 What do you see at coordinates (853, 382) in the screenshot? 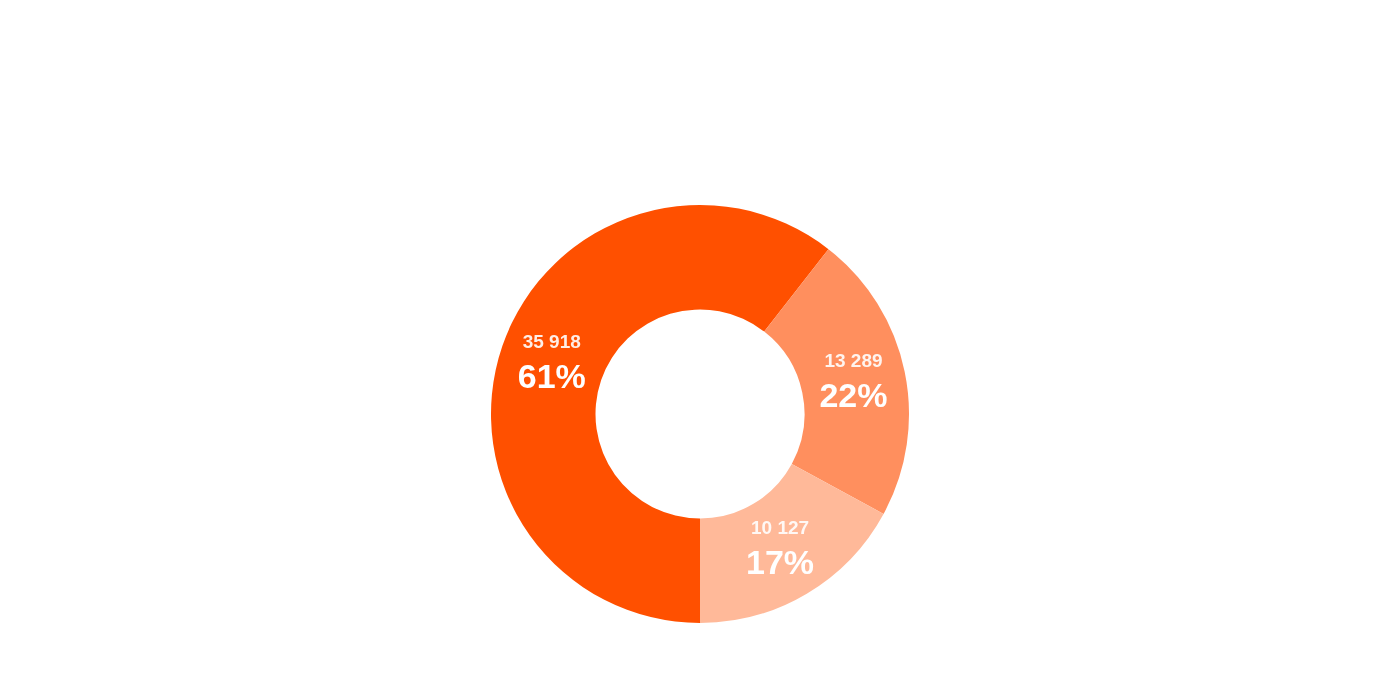
I see `data-label: 13 289 22%` at bounding box center [853, 382].